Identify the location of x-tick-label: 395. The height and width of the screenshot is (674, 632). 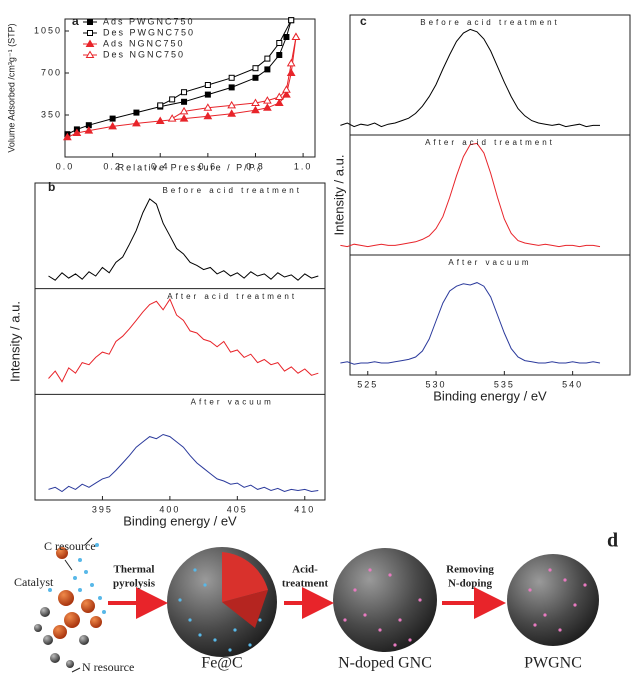
(102, 509).